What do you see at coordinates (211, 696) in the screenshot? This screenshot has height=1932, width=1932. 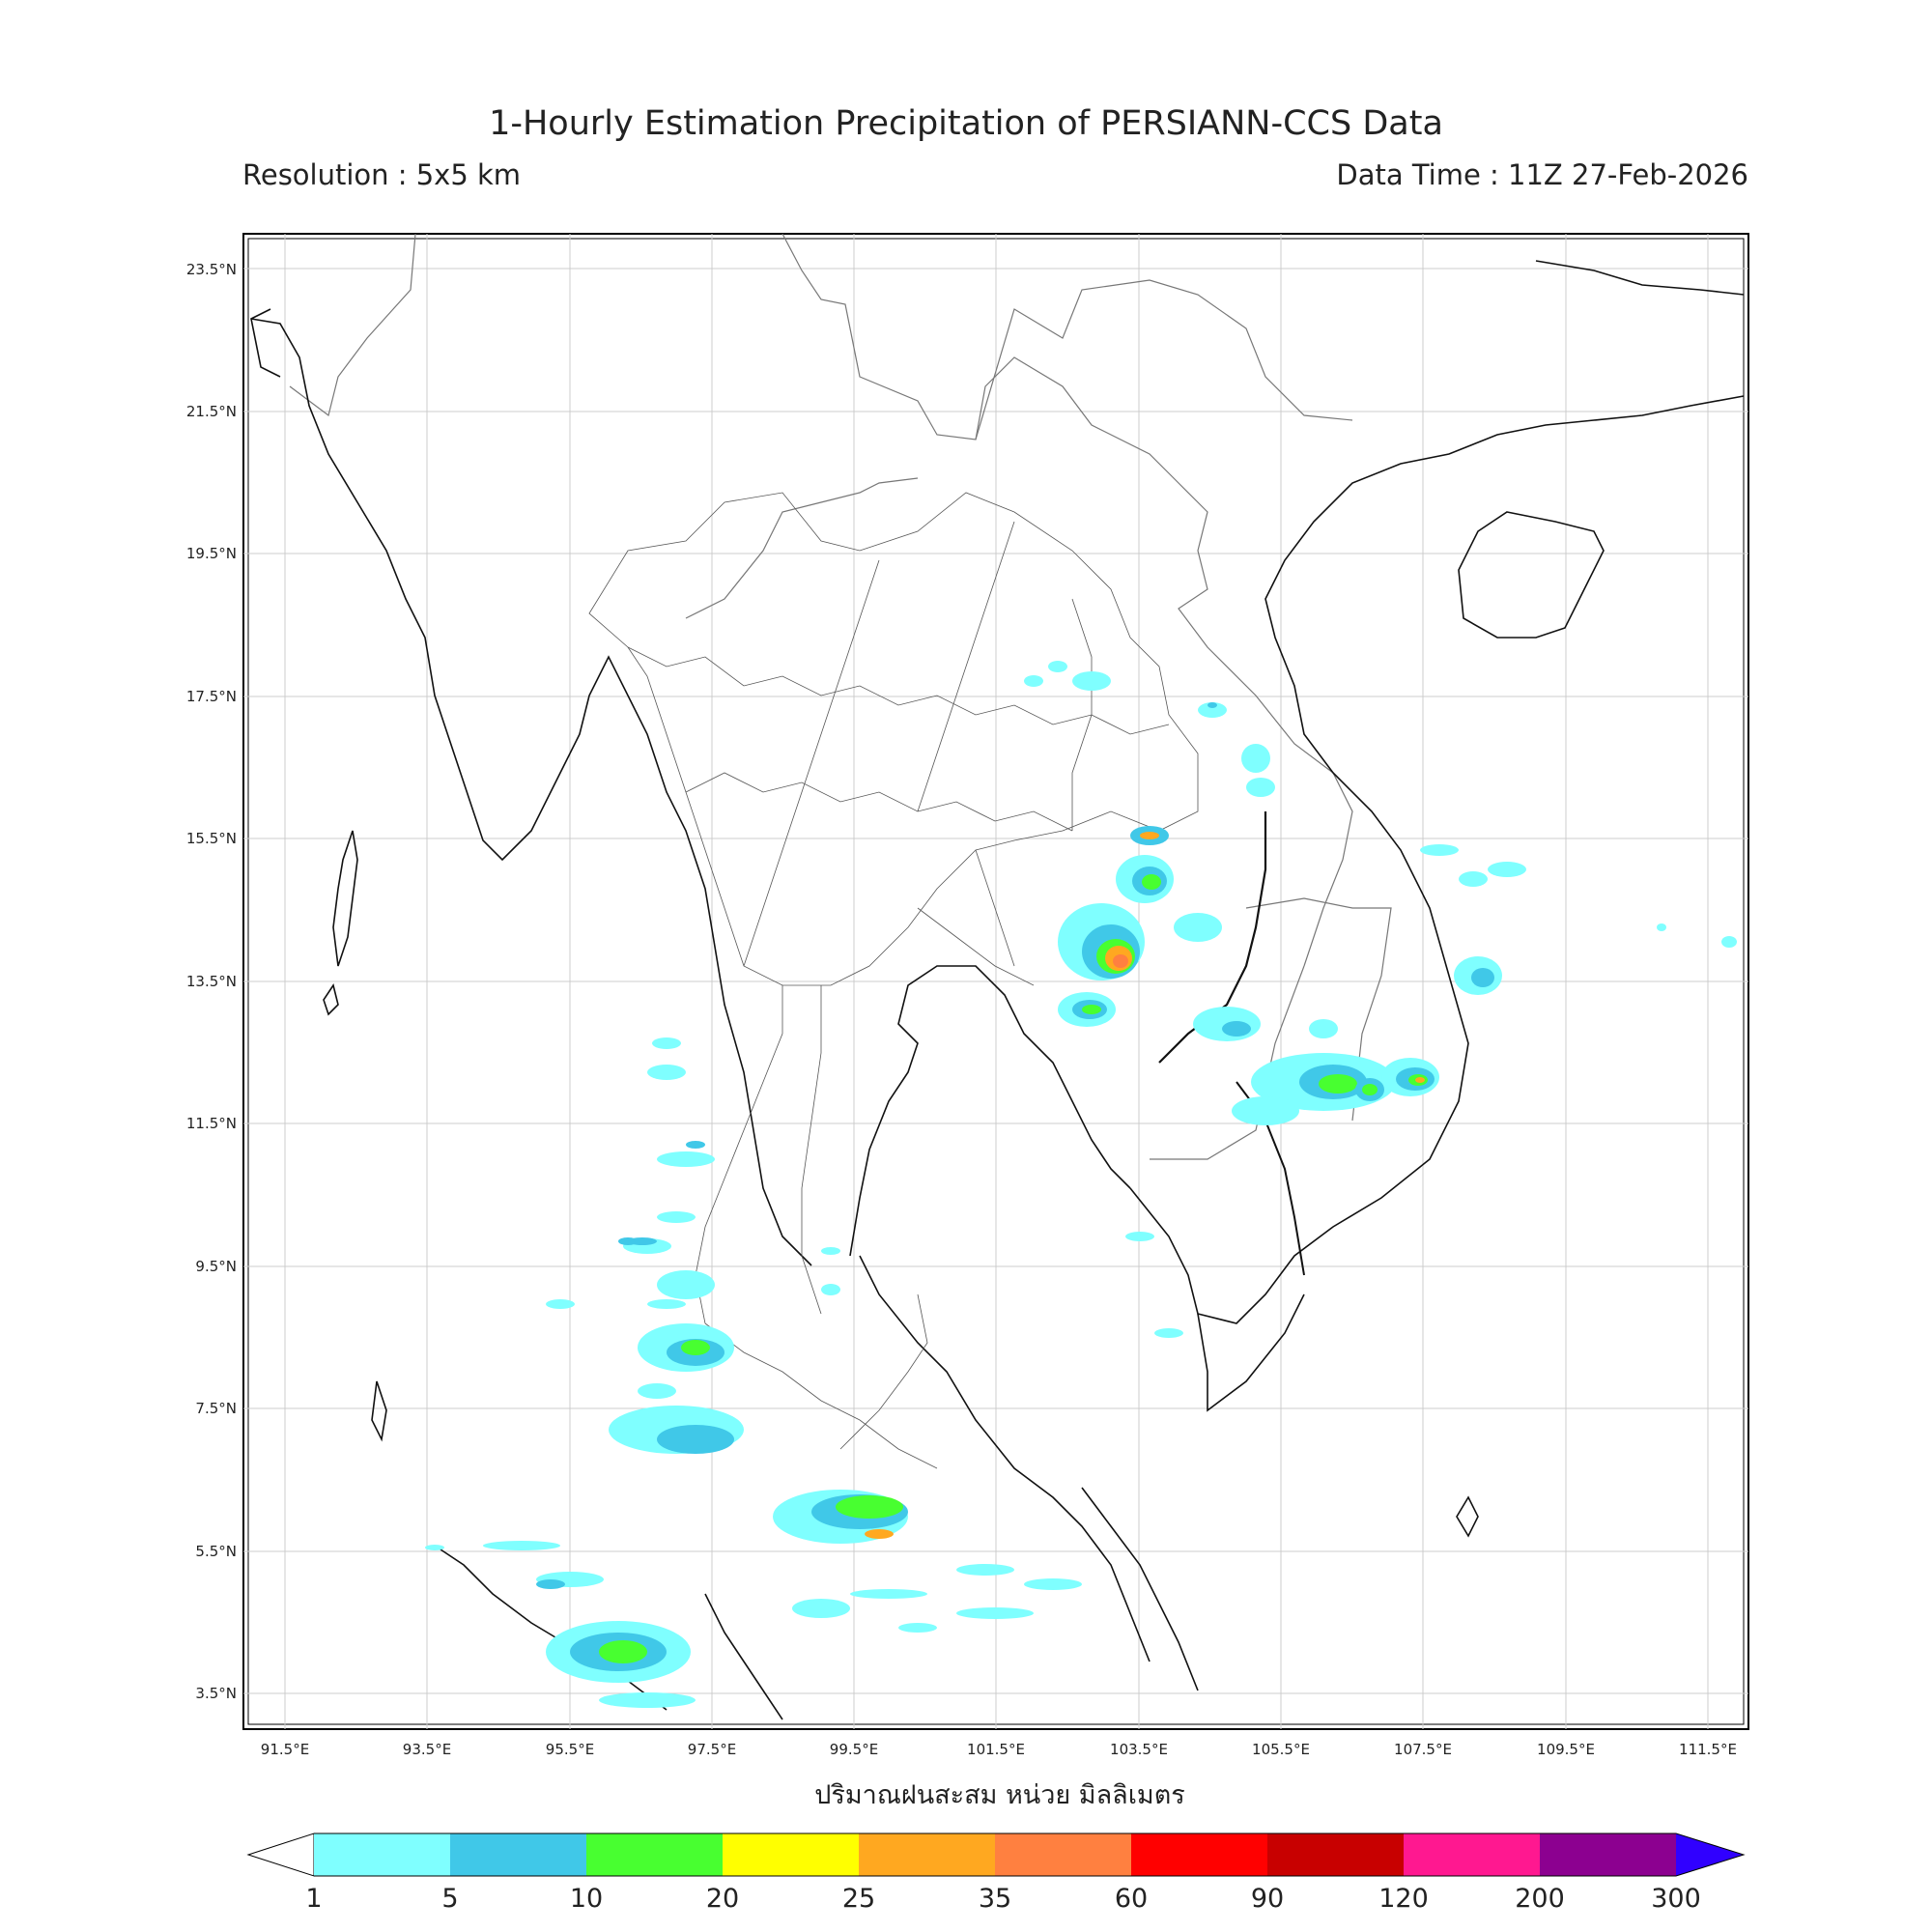 I see `lat-label: 17.5°N` at bounding box center [211, 696].